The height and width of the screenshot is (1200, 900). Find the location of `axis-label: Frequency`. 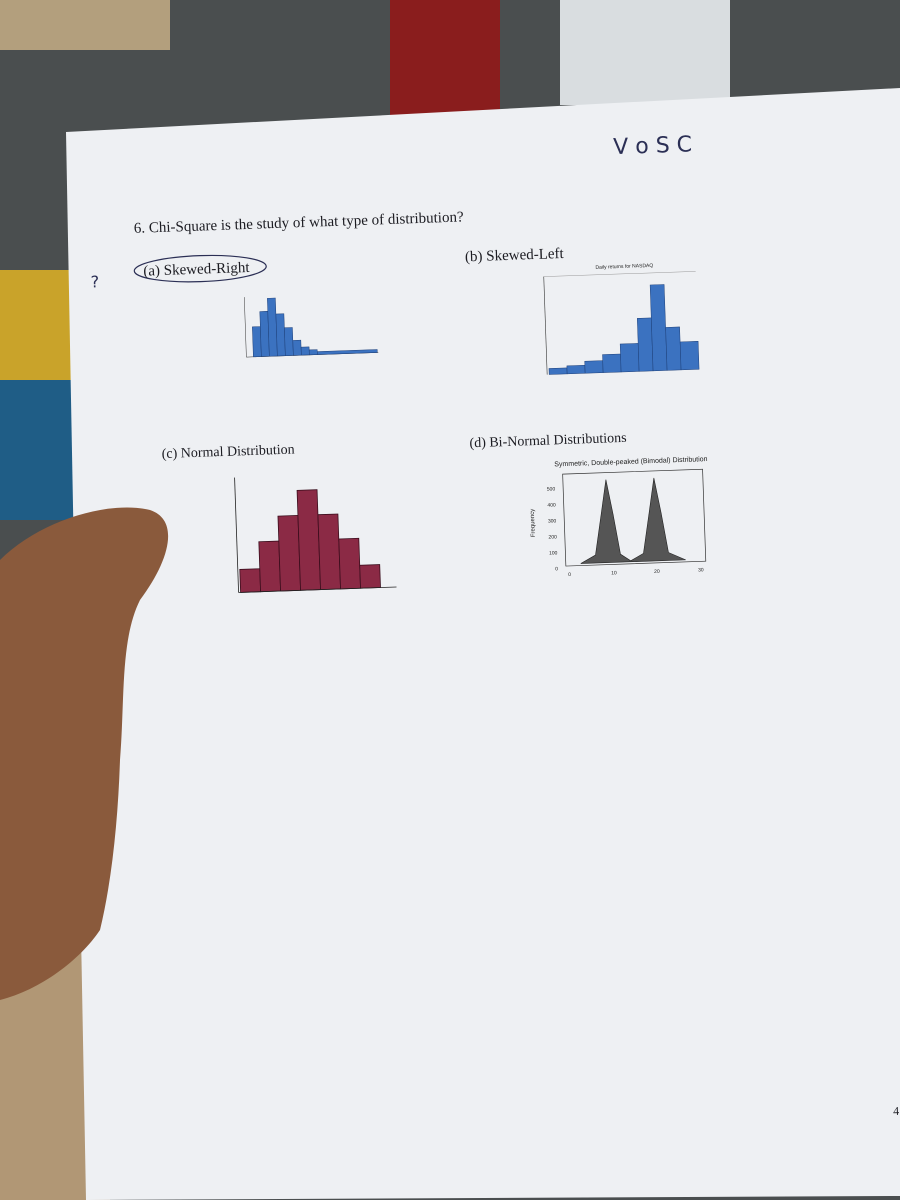

axis-label: Frequency is located at coordinates (533, 523).